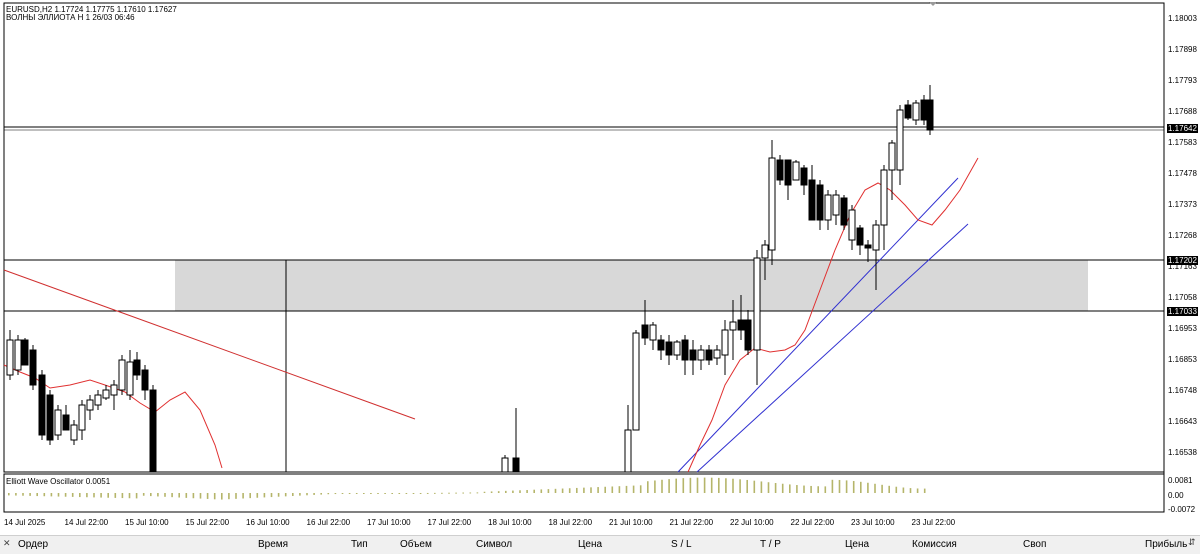  What do you see at coordinates (86, 522) in the screenshot?
I see `time-axis-label: 14 Jul 22:00` at bounding box center [86, 522].